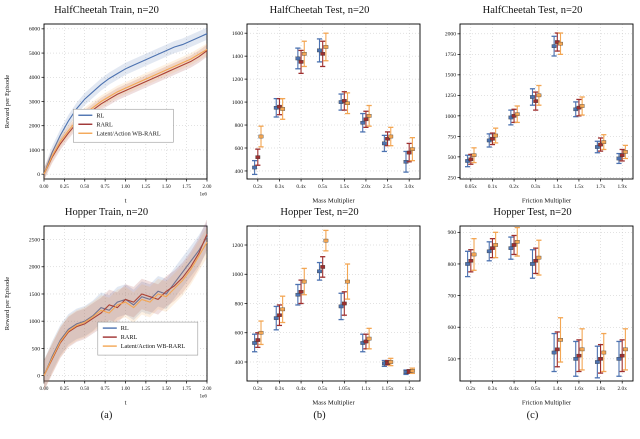 The height and width of the screenshot is (439, 640). Describe the element at coordinates (366, 389) in the screenshot. I see `svg-text: 1.1x` at that location.